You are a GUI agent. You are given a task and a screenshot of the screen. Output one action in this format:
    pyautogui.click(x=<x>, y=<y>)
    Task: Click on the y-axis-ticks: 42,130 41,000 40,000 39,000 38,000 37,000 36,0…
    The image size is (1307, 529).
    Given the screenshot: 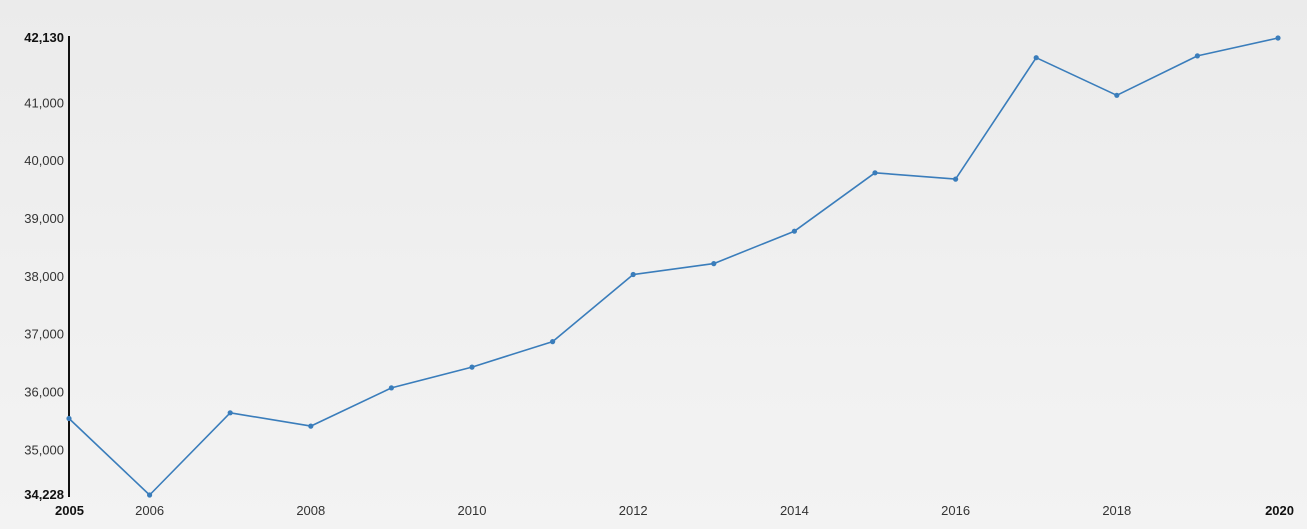 What is the action you would take?
    pyautogui.click(x=44, y=266)
    